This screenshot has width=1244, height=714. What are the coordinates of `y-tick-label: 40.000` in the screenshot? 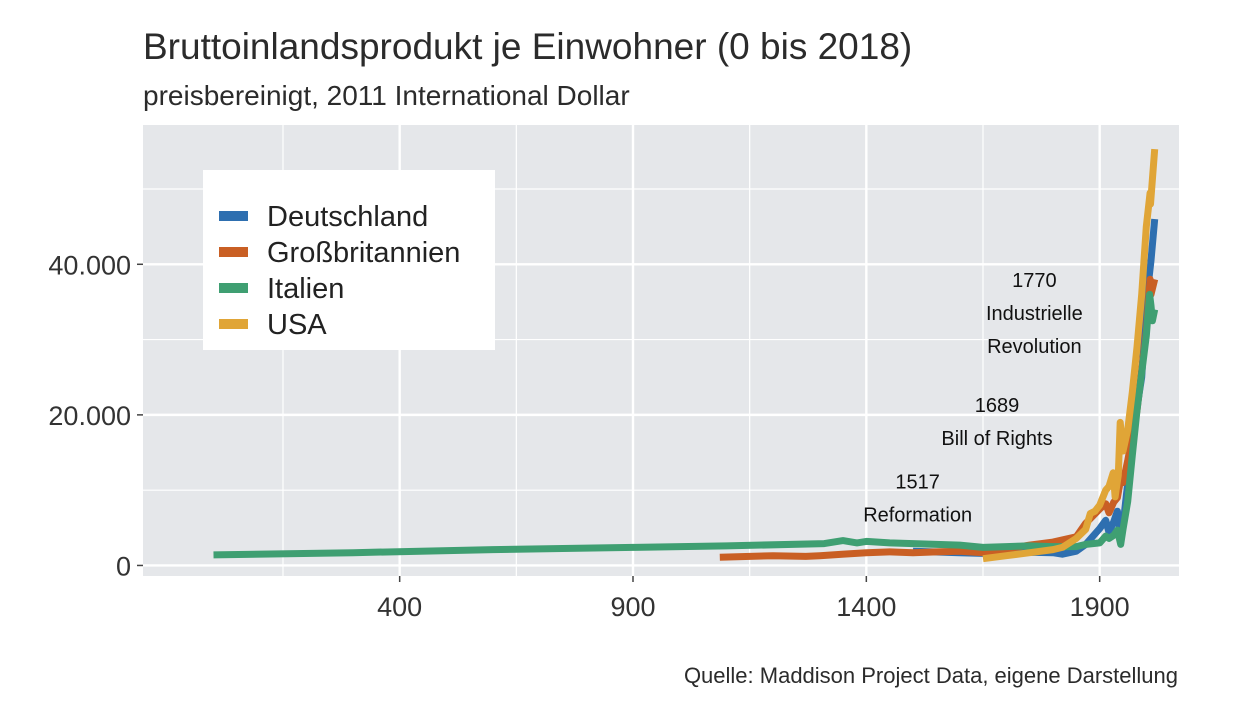 It's located at (89, 265).